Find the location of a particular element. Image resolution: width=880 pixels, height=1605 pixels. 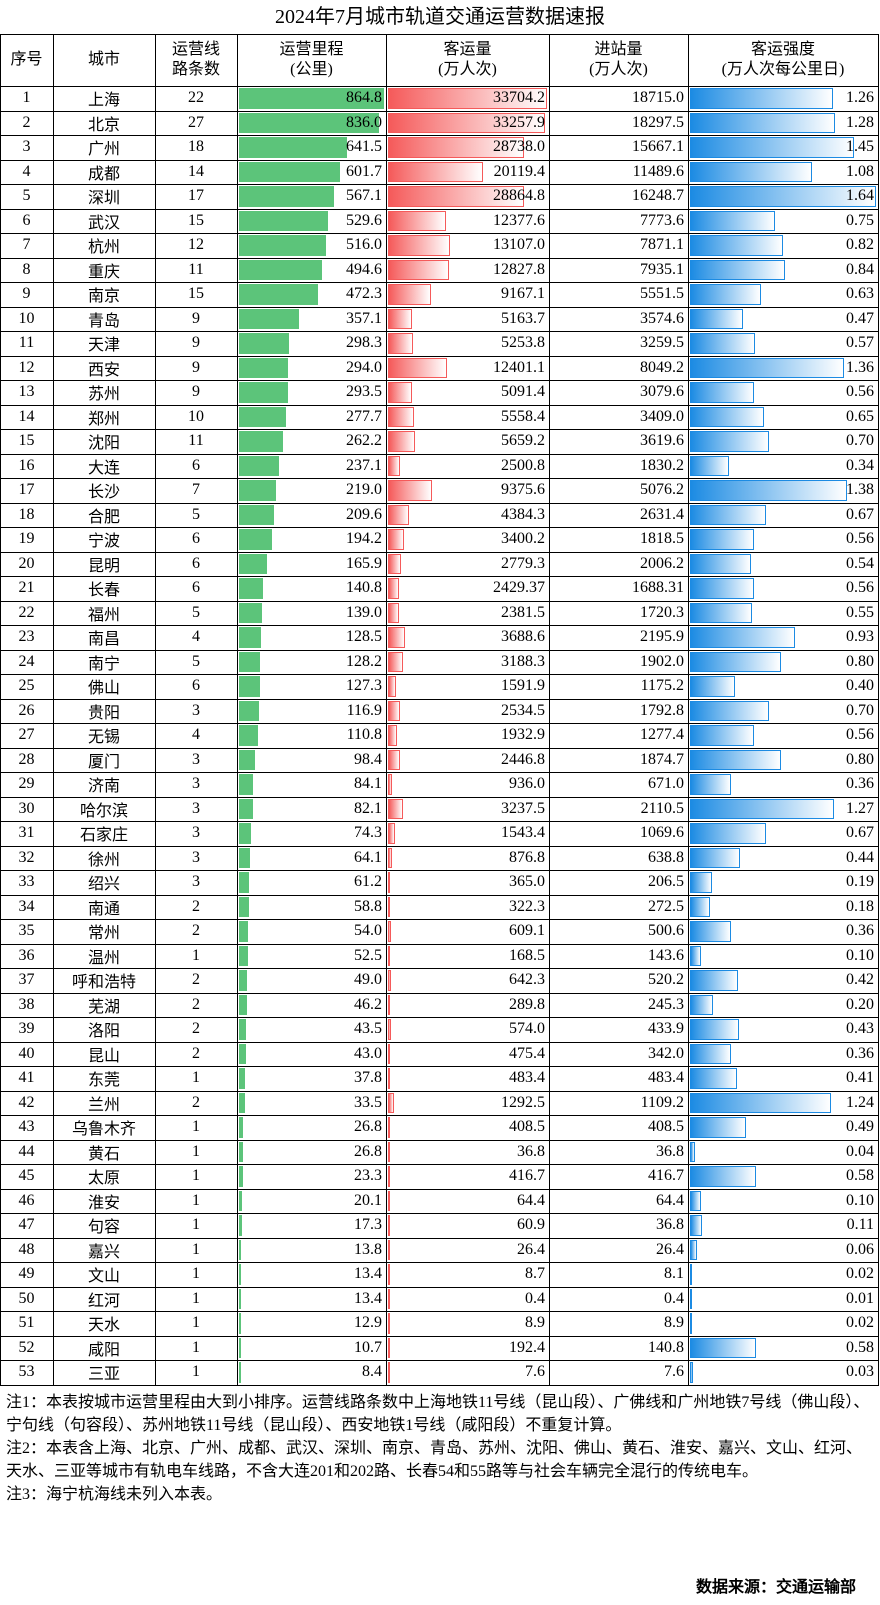

table-cell: 昆明 is located at coordinates (104, 564).